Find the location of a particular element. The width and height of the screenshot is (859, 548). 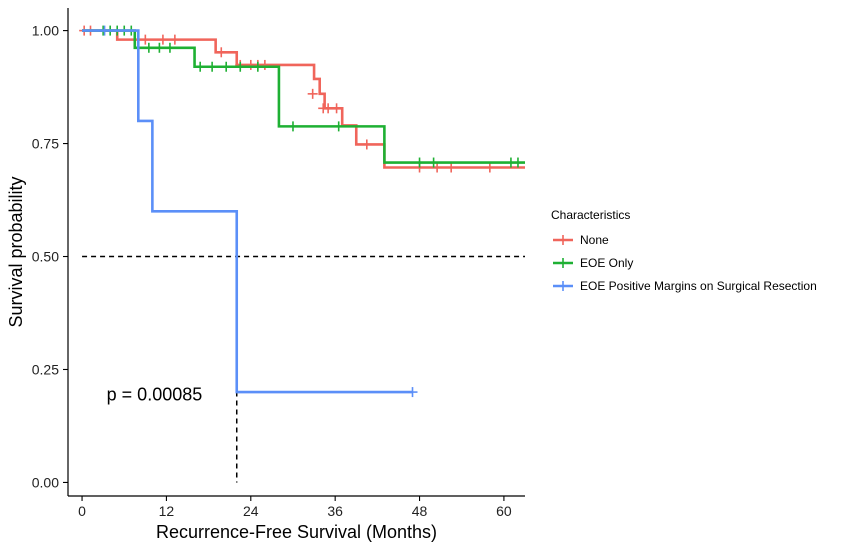

y-axis-title: Survival probability is located at coordinates (16, 251).